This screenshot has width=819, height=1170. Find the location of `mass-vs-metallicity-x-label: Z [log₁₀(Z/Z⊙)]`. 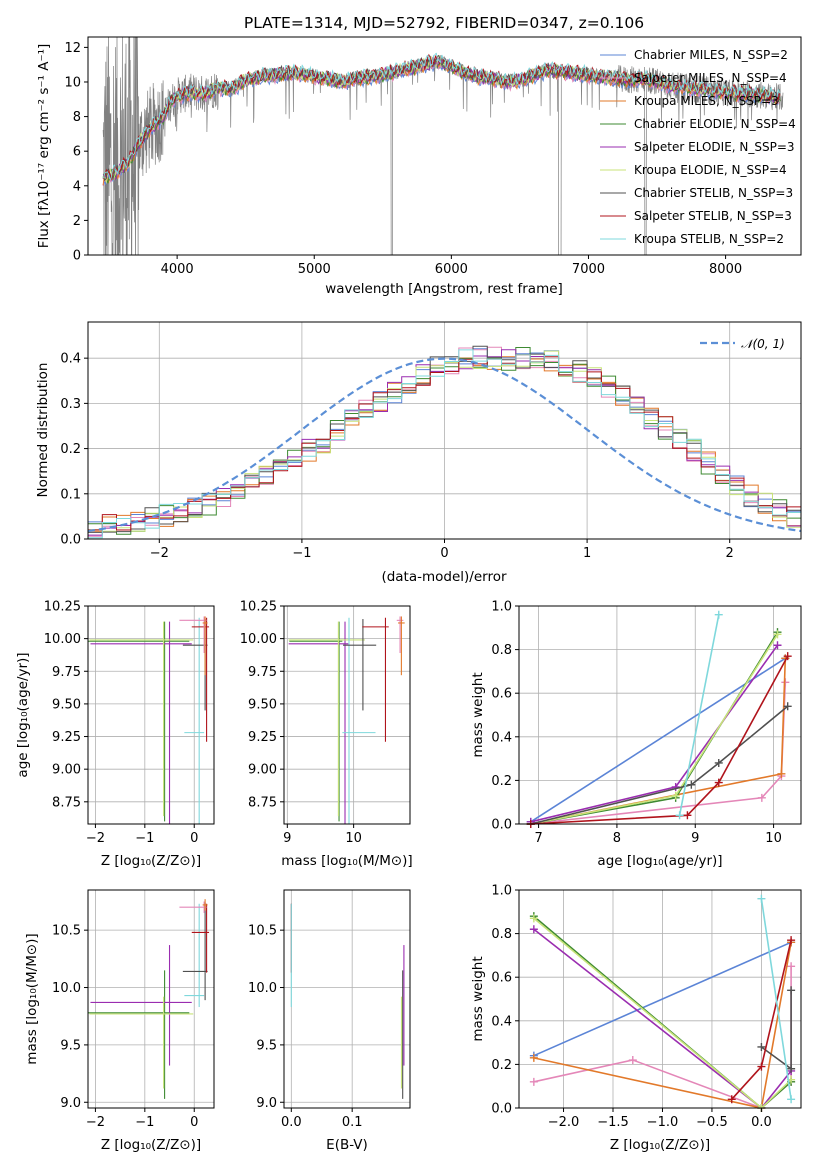

mass-vs-metallicity-x-label: Z [log₁₀(Z/Z⊙)] is located at coordinates (151, 1145).